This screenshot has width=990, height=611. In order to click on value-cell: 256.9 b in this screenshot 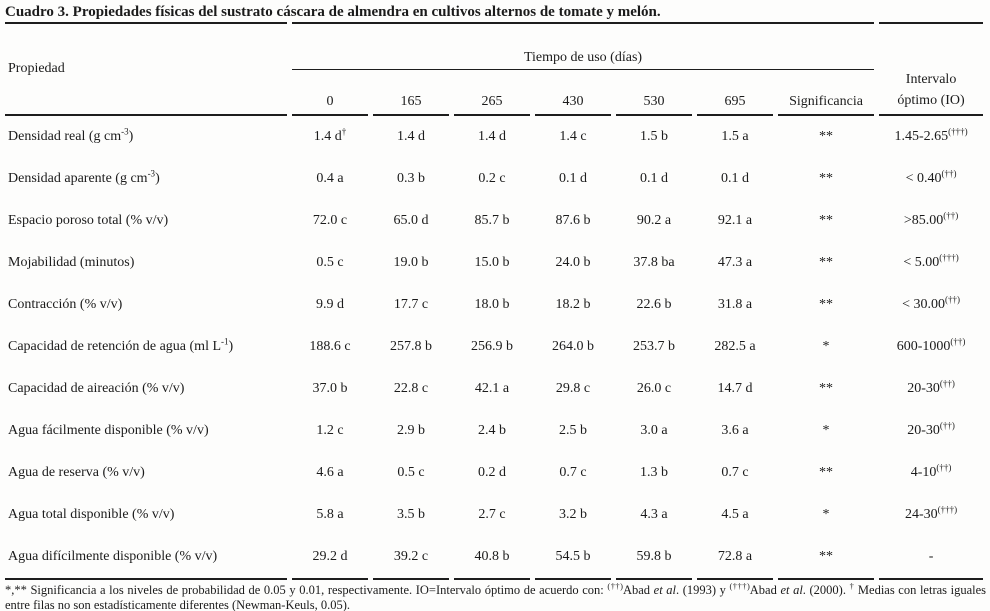, I will do `click(492, 346)`.